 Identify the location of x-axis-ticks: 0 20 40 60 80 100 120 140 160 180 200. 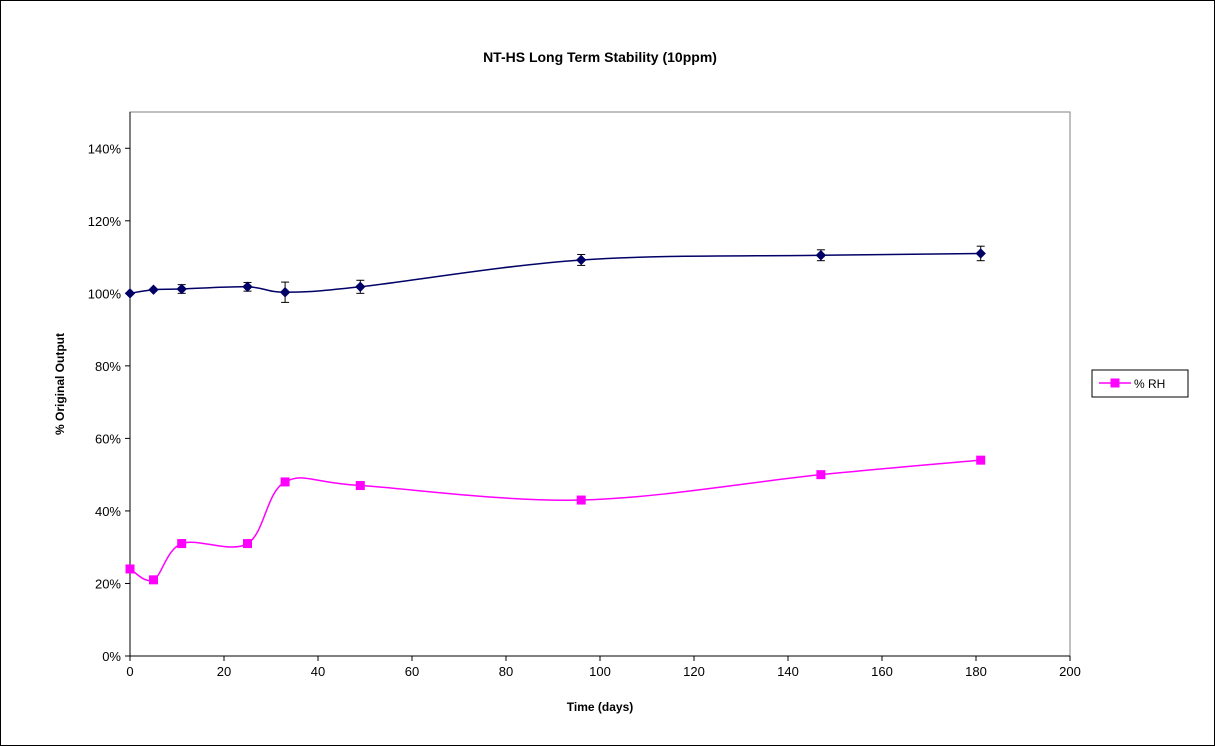
(603, 667).